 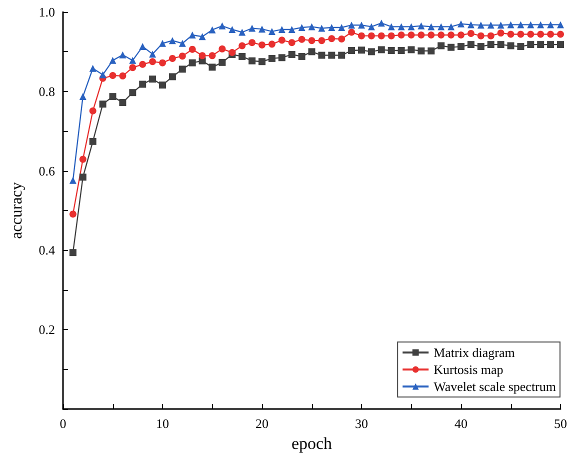 What do you see at coordinates (17, 210) in the screenshot?
I see `y-axis-title: accuracy` at bounding box center [17, 210].